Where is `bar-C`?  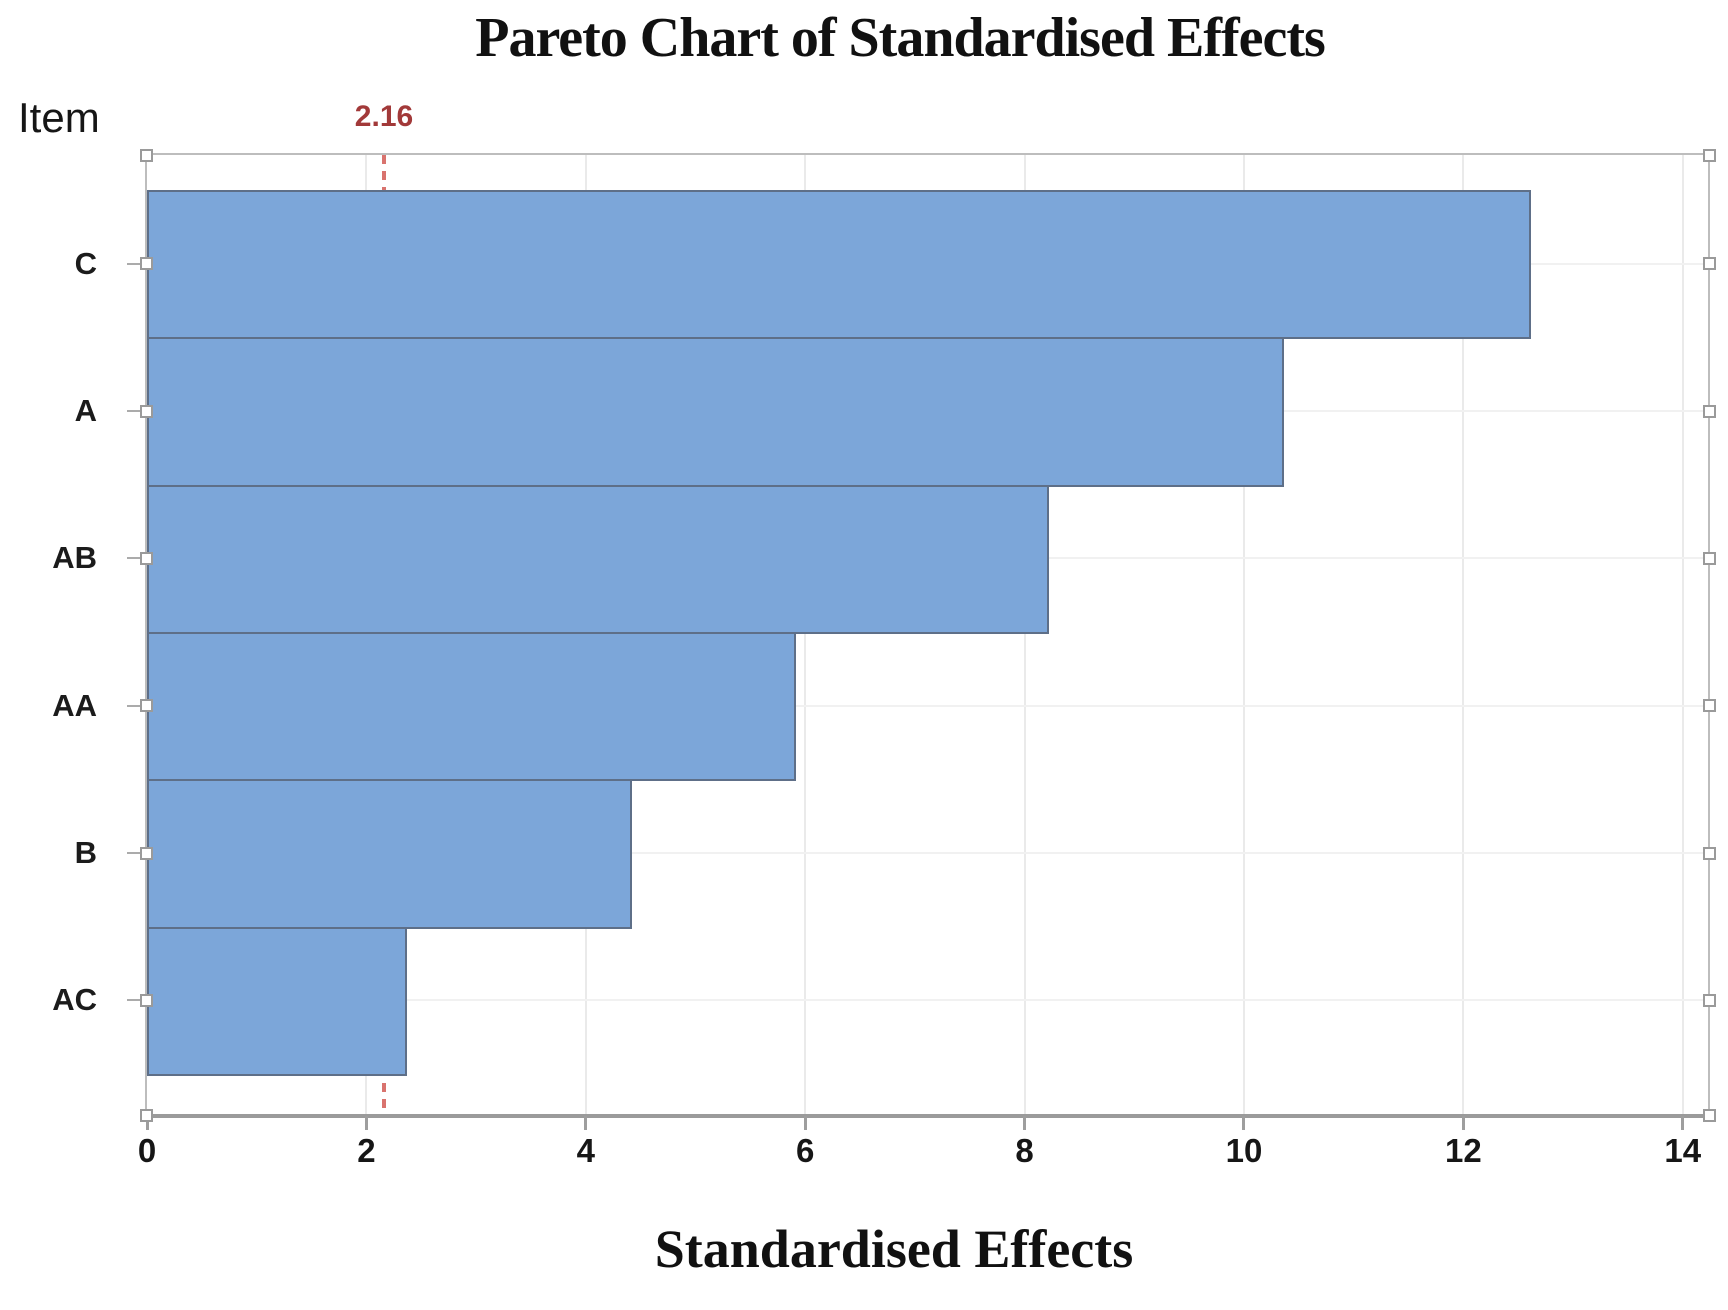
bar-C is located at coordinates (839, 265).